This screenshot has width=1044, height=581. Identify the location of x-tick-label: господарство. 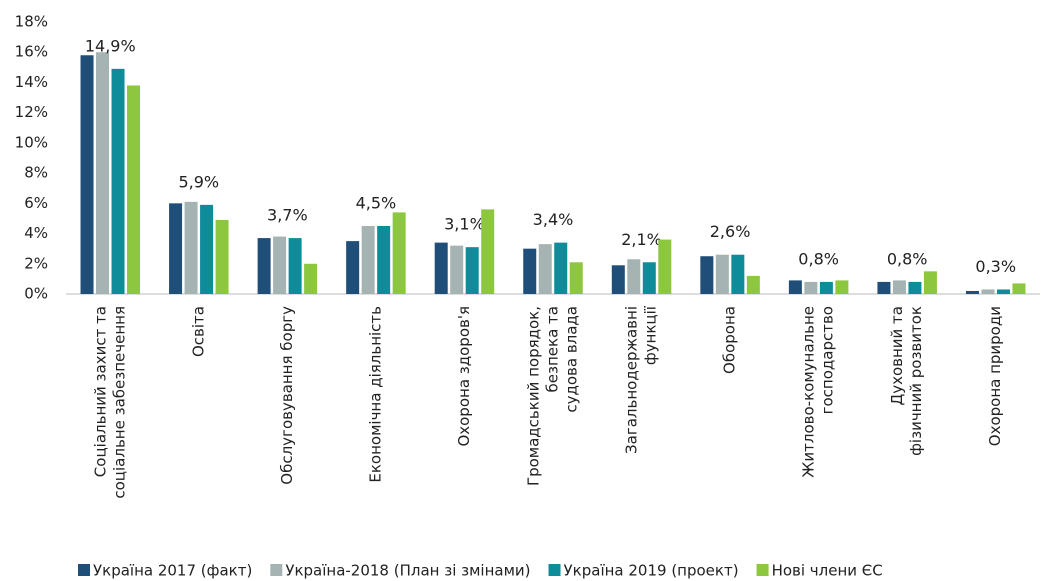
(828, 360).